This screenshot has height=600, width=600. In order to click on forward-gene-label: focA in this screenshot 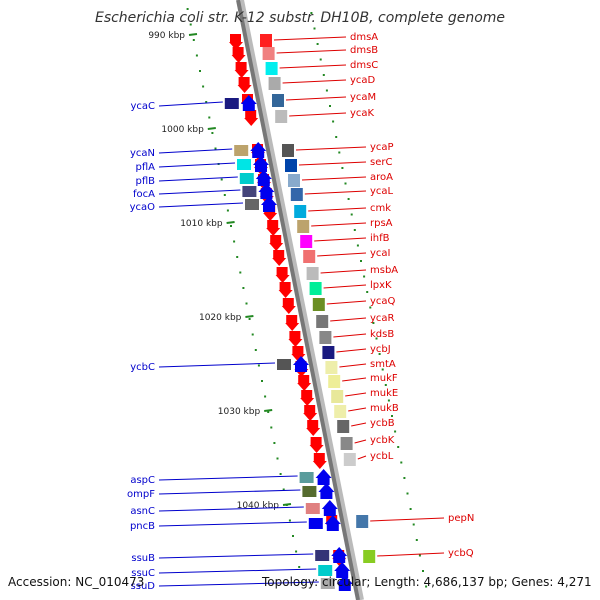, I will do `click(144, 194)`.